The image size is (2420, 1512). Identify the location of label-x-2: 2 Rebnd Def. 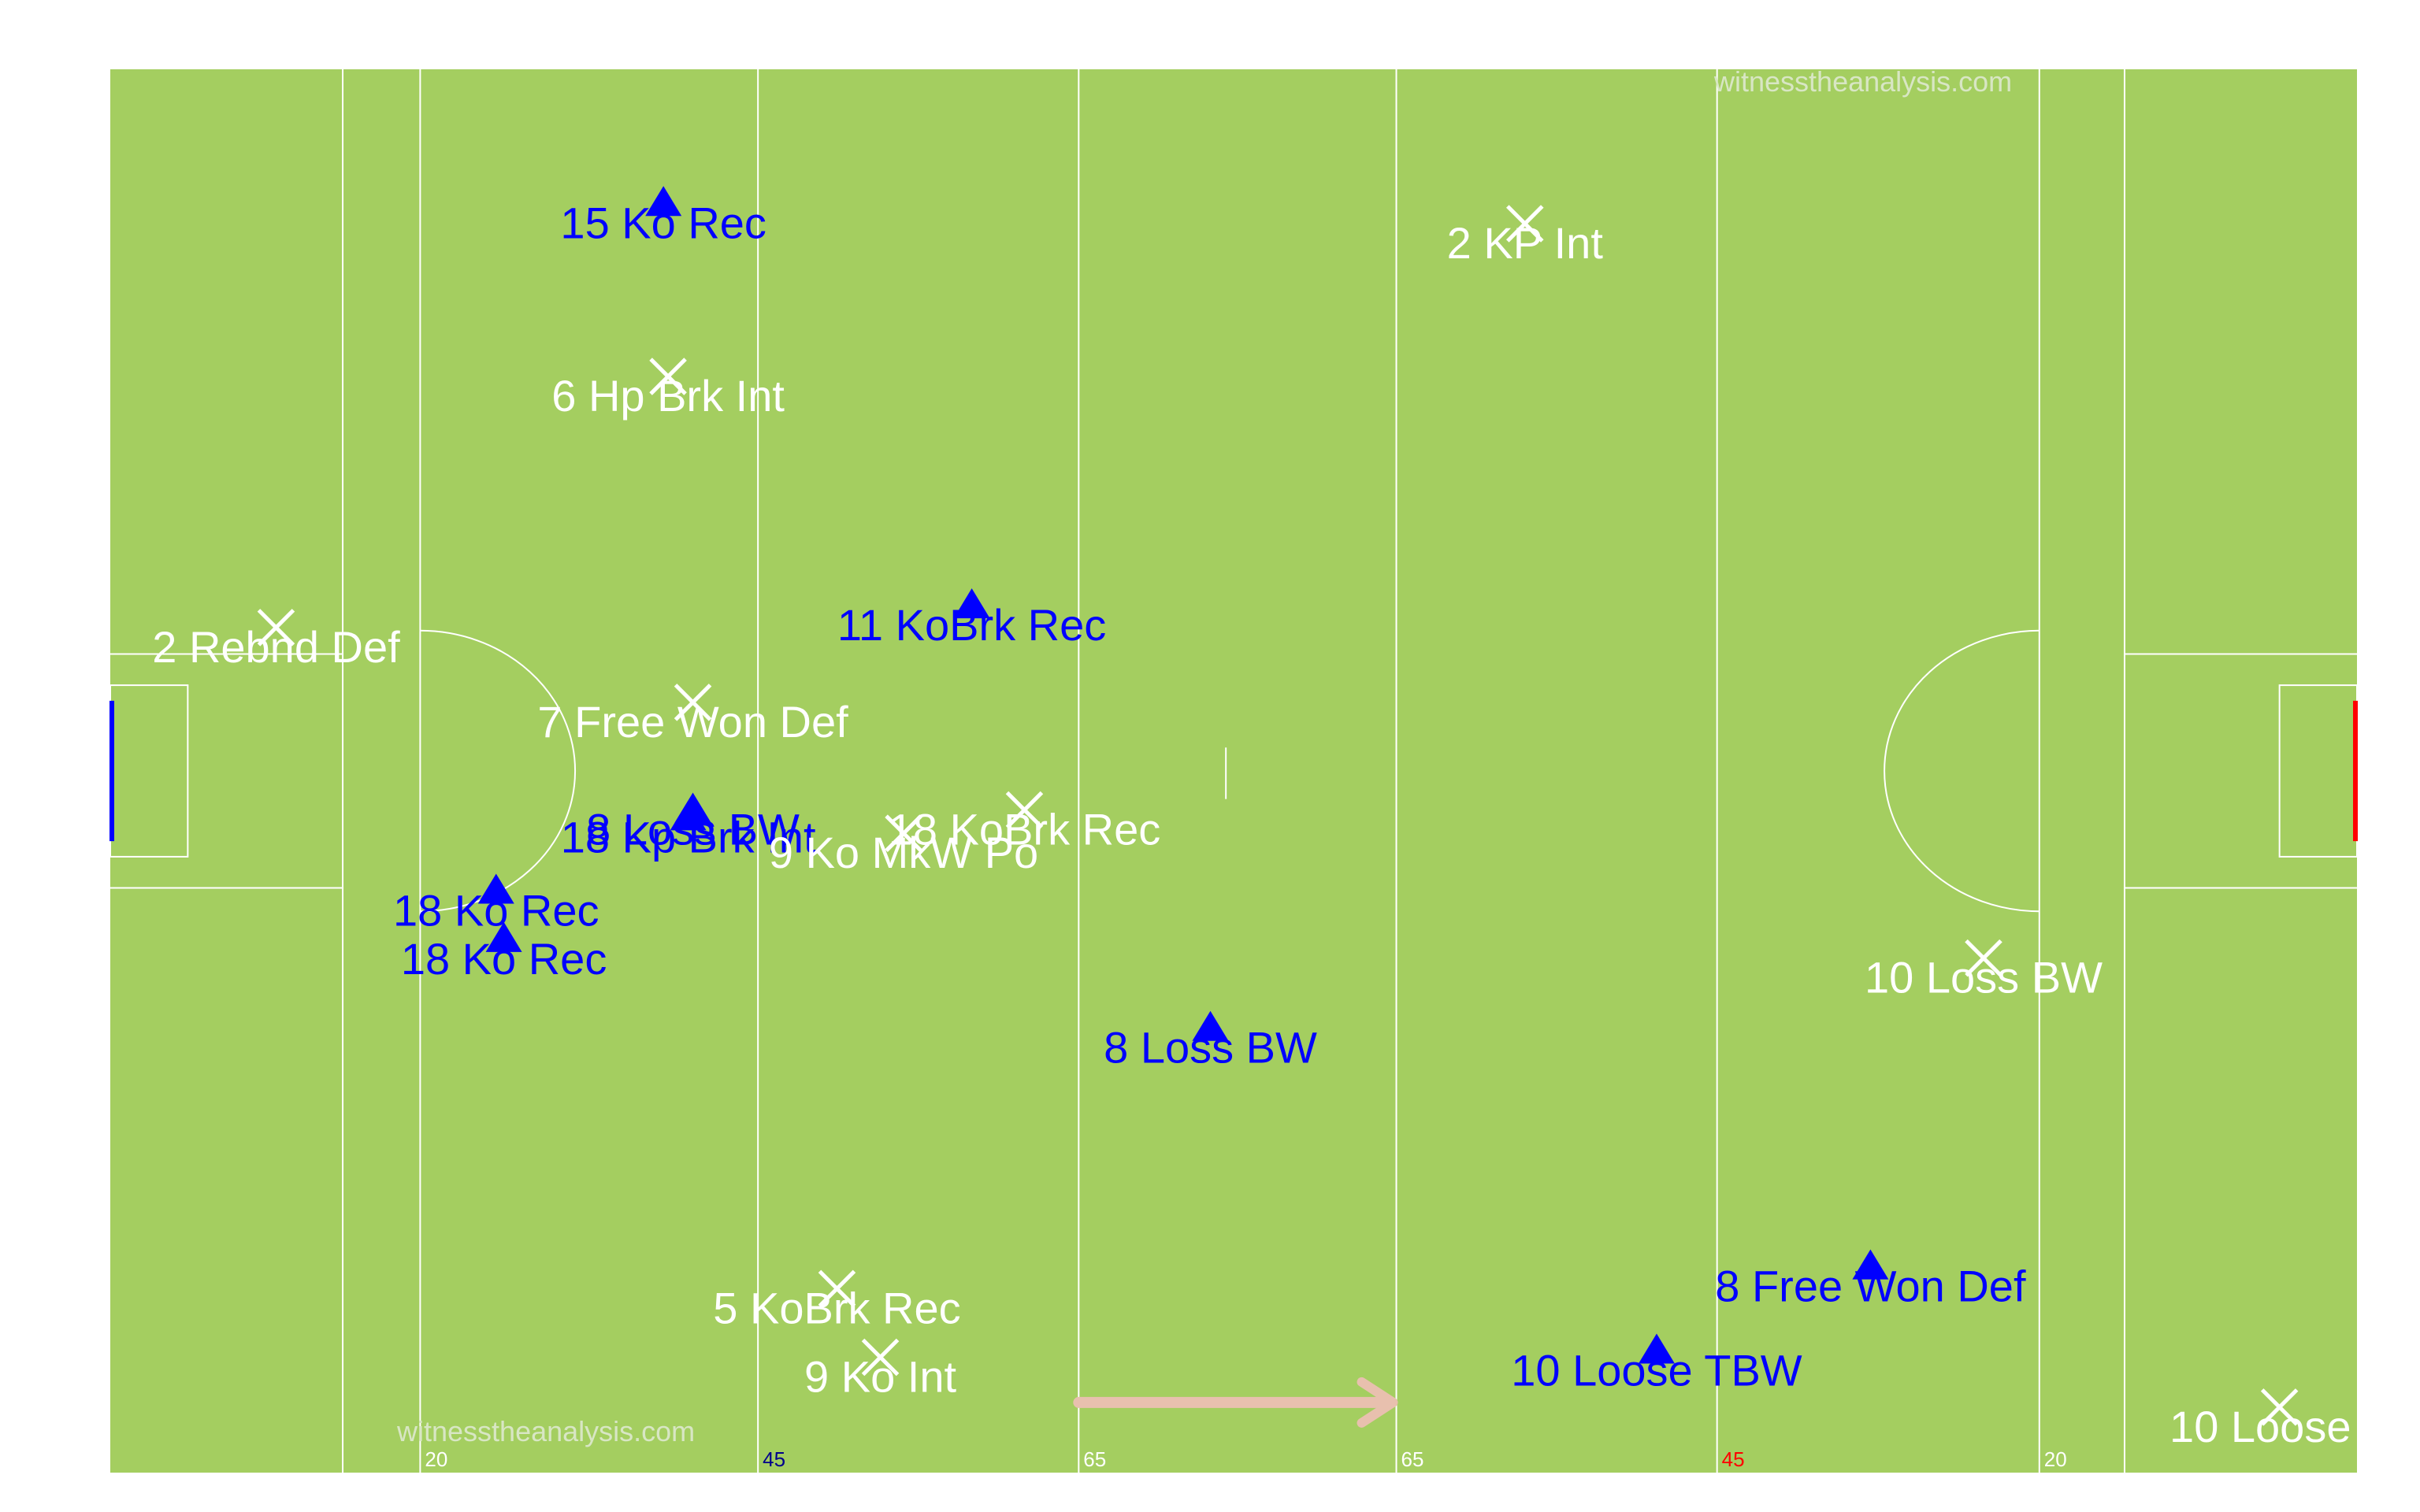
(276, 647).